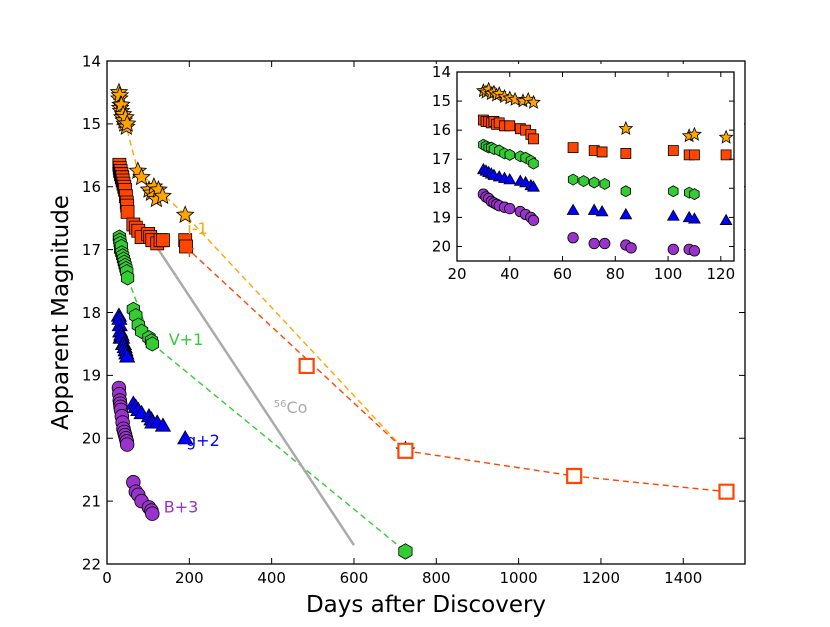 This screenshot has height=627, width=830. What do you see at coordinates (296, 407) in the screenshot?
I see `co56-element: Co` at bounding box center [296, 407].